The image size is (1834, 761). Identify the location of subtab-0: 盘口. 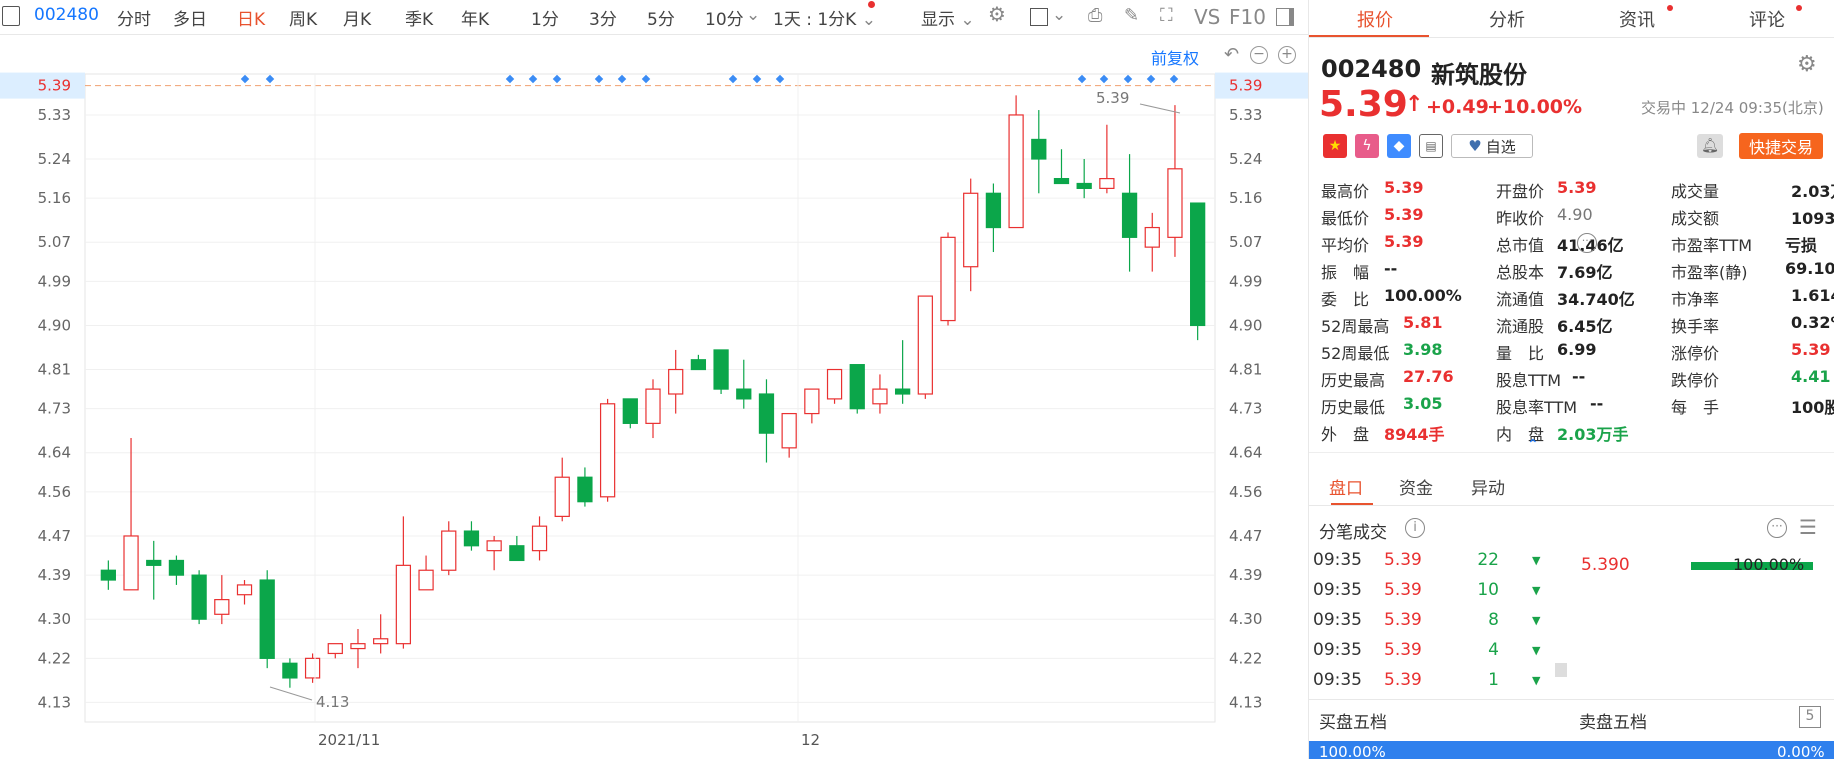
(1346, 489).